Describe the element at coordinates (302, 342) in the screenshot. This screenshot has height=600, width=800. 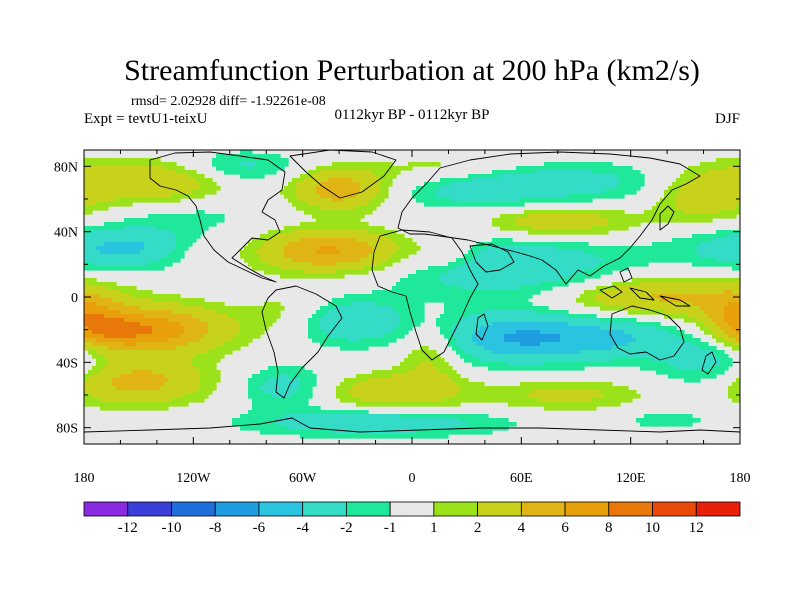
I see `coast-south-america` at that location.